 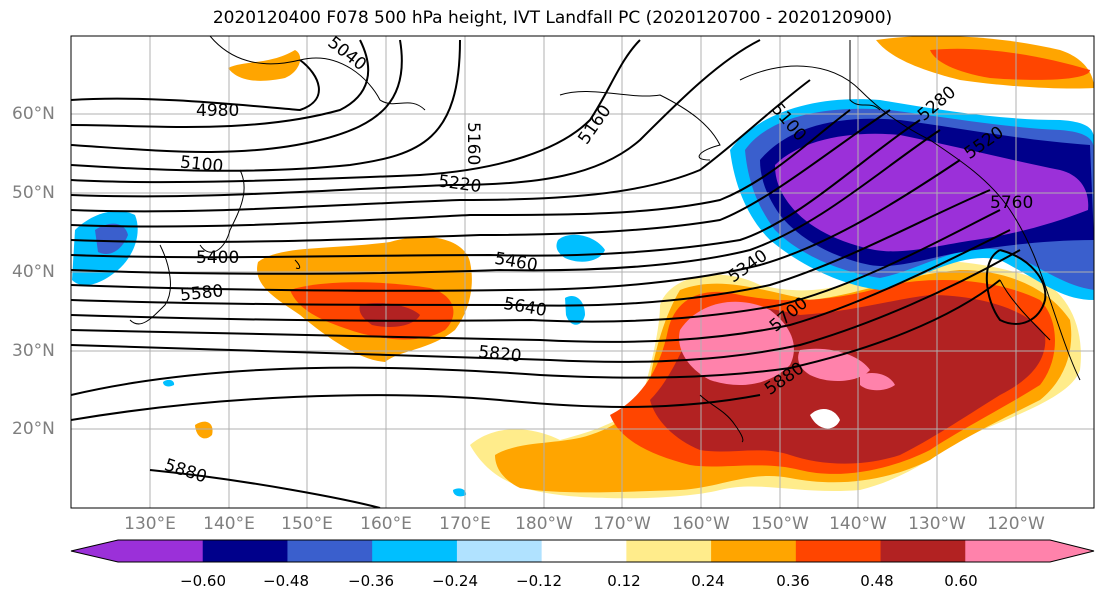 I want to click on contour-label: 5100, so click(x=201, y=164).